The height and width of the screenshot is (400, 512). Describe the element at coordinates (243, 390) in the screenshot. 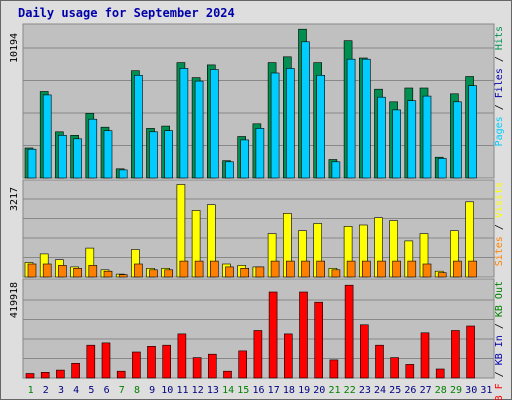

I see `day-label: 15` at that location.